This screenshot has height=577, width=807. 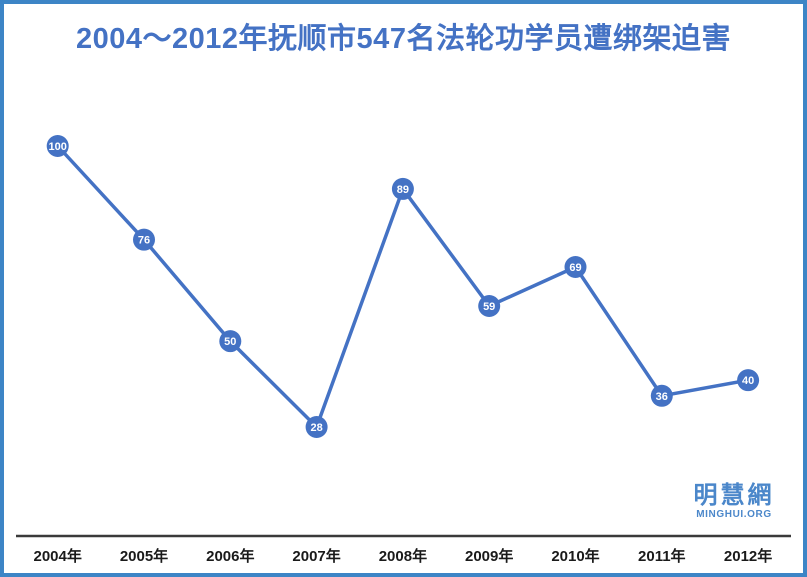 I want to click on data-point-label: 76, so click(x=144, y=241).